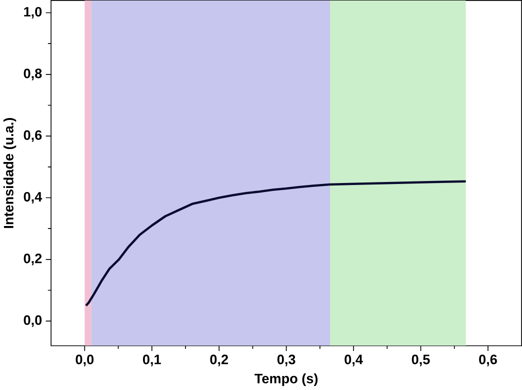  I want to click on x-tick-label: 0,3, so click(286, 360).